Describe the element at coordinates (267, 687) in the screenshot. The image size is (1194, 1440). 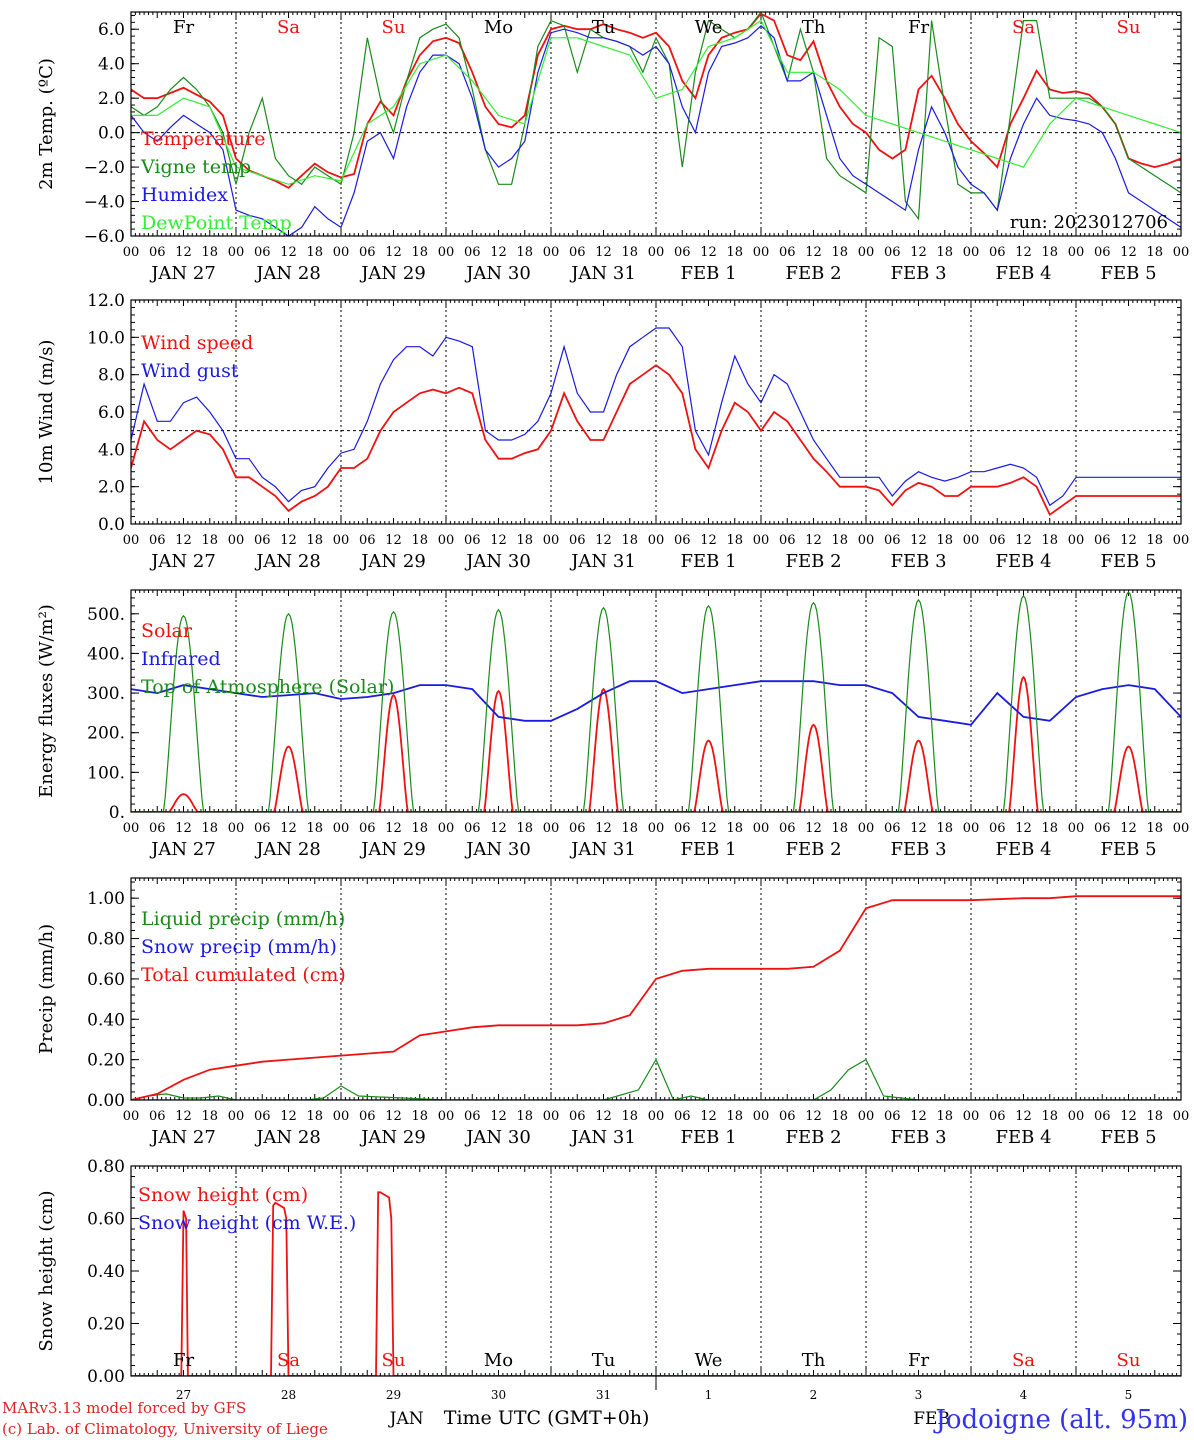
I see `legend-entry: Top of Atmosphere (Solar)` at that location.